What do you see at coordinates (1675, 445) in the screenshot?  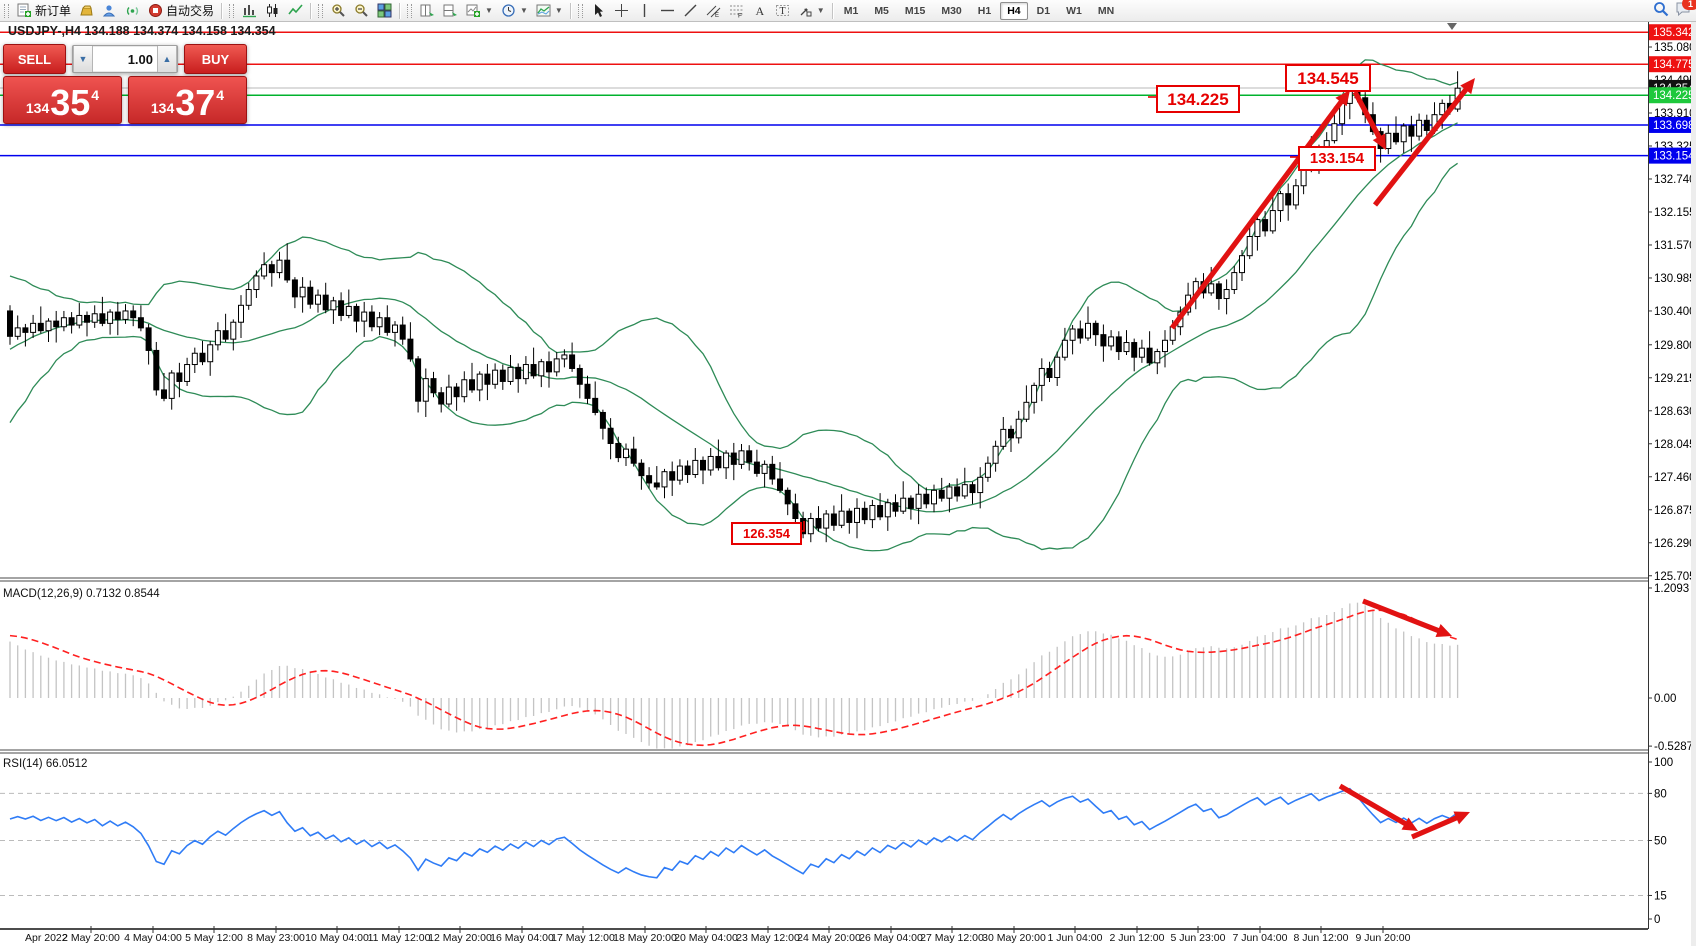 I see `svg-text: 128.045` at bounding box center [1675, 445].